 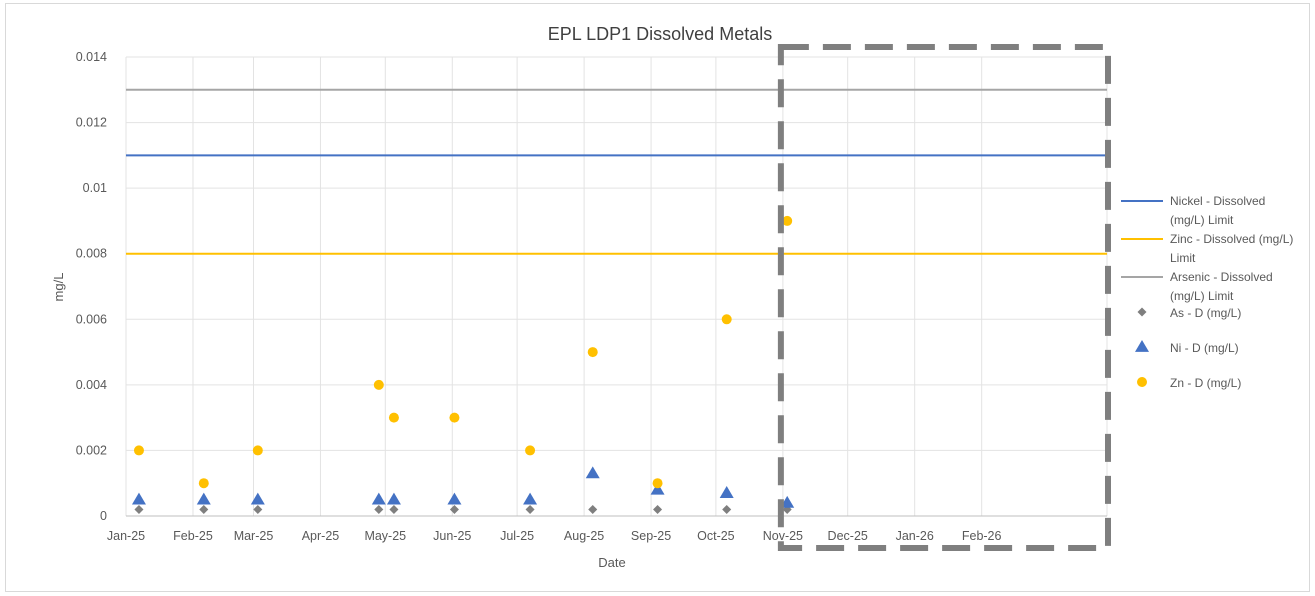 What do you see at coordinates (452, 536) in the screenshot?
I see `x-tick-label: Jun-25` at bounding box center [452, 536].